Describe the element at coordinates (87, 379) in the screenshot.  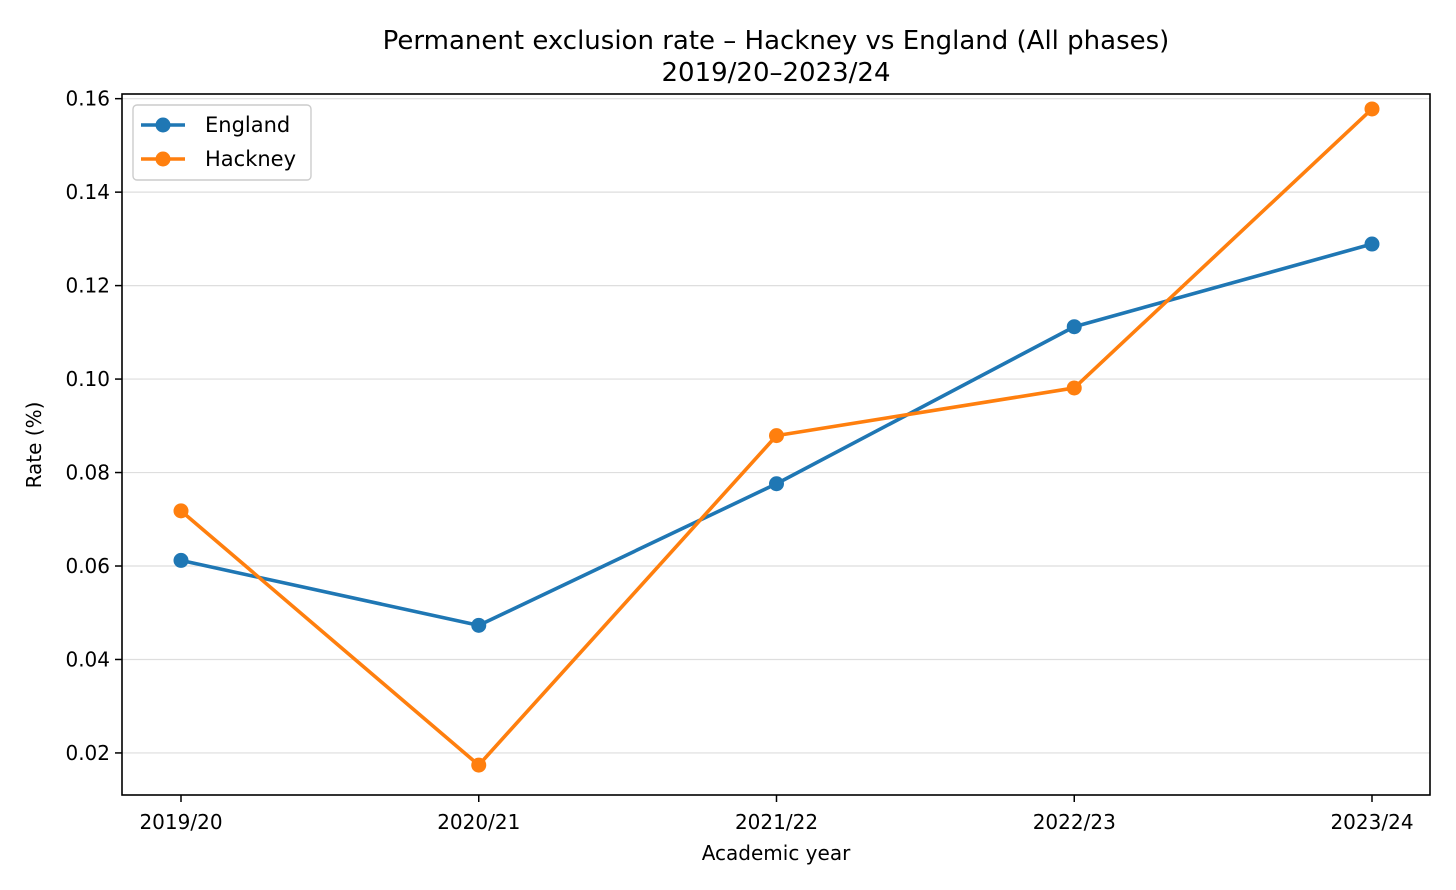
I see `y-tick-label: 0.10` at that location.